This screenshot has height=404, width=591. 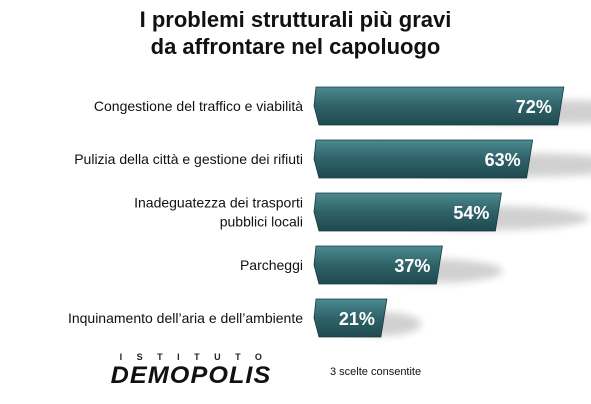 I want to click on data-label: 63%, so click(x=503, y=160).